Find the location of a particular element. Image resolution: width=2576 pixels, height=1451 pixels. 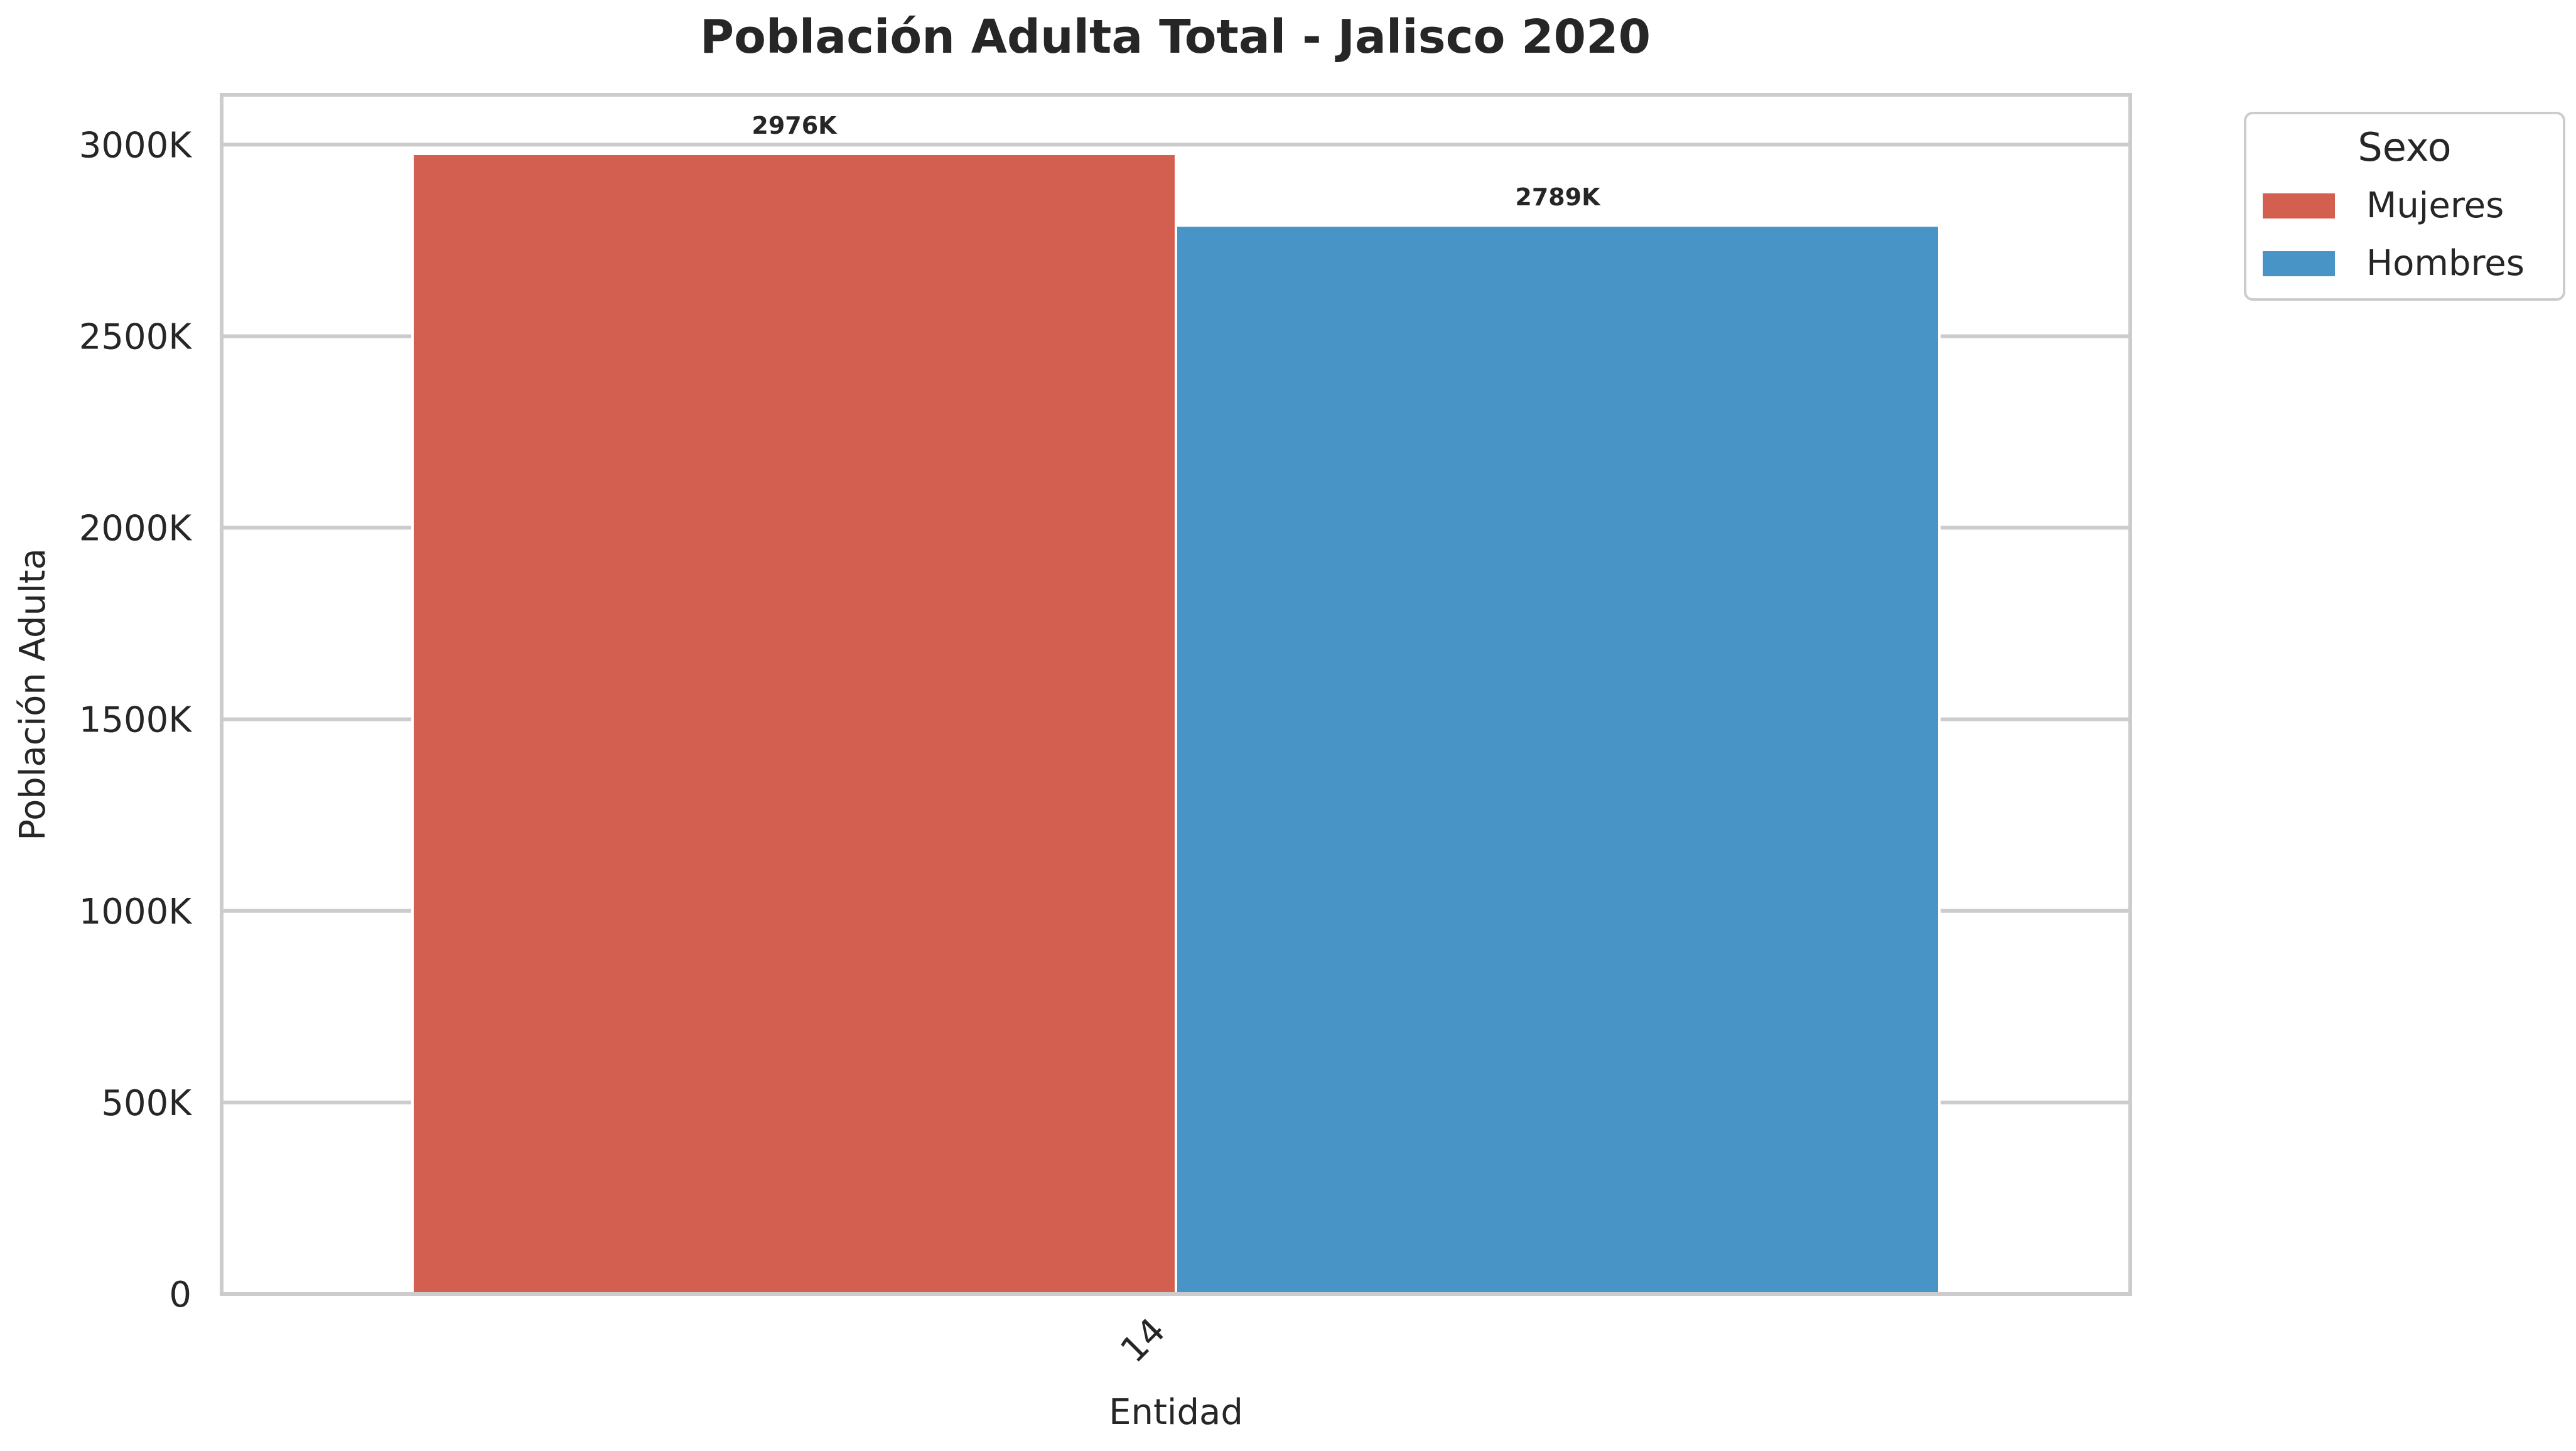

data-label-mujeres: 2976K is located at coordinates (795, 125).